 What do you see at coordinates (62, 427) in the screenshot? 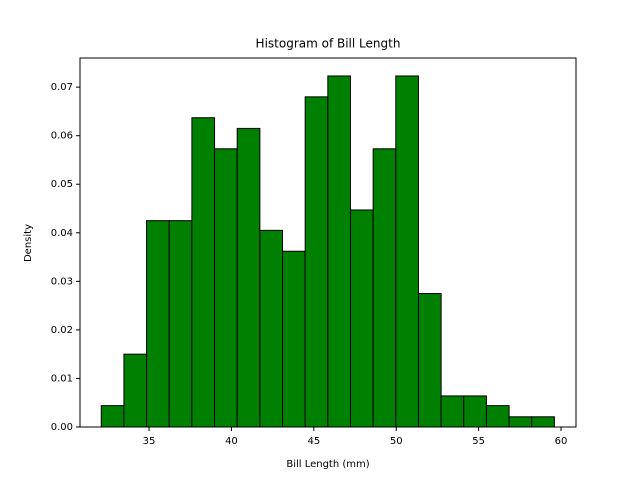
I see `y-tick-label: 0.00` at bounding box center [62, 427].